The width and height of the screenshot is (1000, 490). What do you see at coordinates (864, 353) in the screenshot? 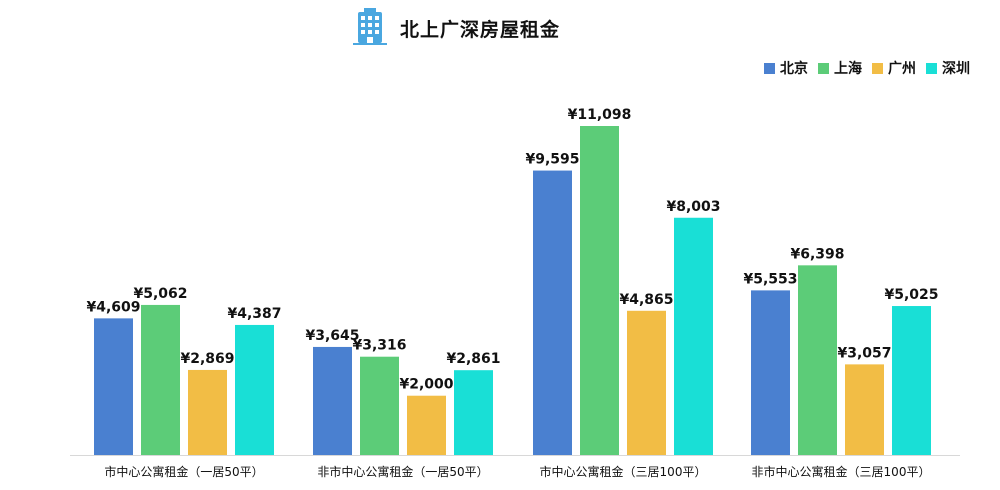
I see `data-label: ¥3,057` at bounding box center [864, 353].